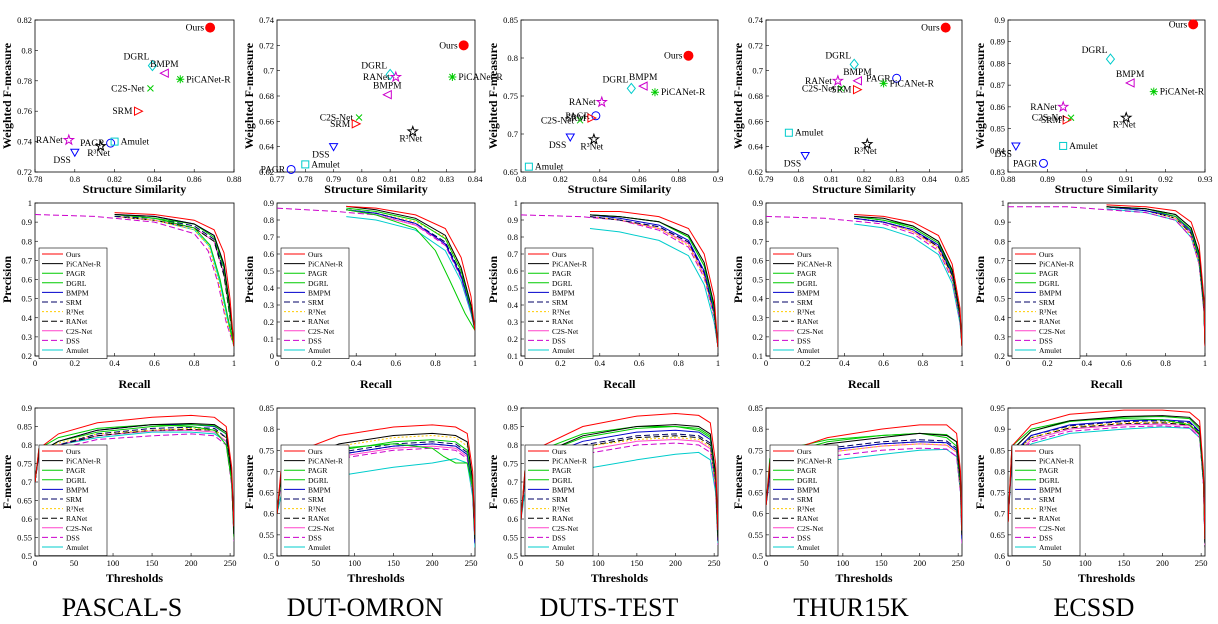 This screenshot has height=624, width=1218. What do you see at coordinates (24, 172) in the screenshot?
I see `y-tick-label: 0.72` at bounding box center [24, 172].